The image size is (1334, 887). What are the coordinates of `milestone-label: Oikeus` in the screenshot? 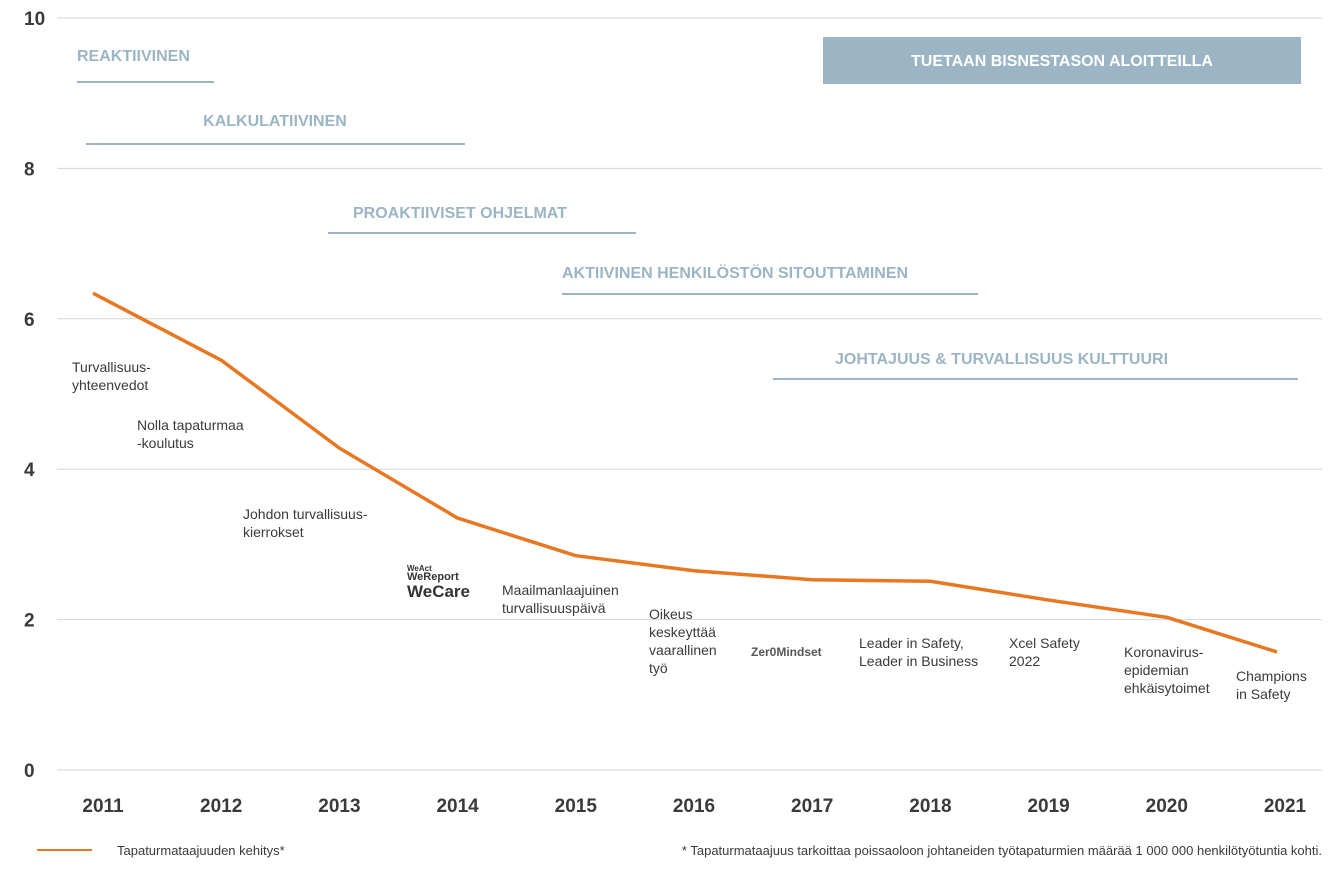 It's located at (671, 614).